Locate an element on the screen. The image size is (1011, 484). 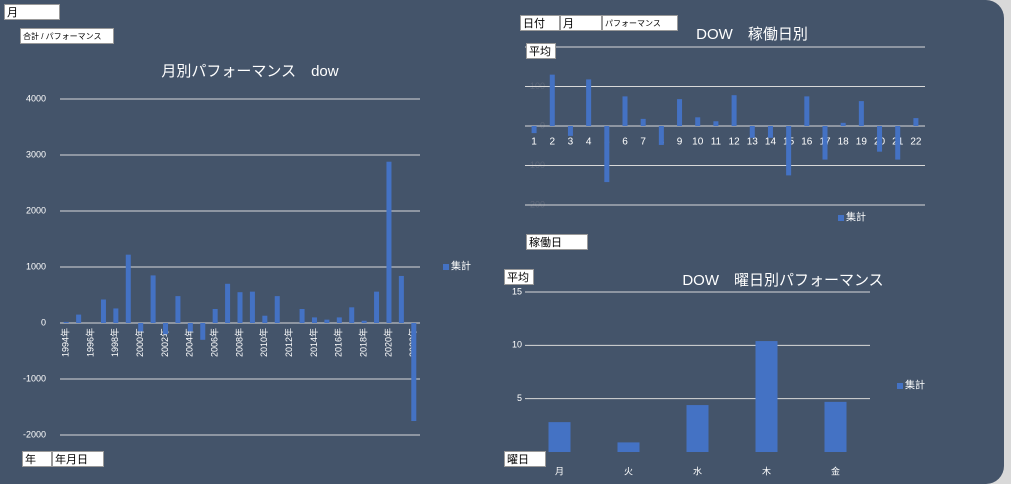
x-tick-label: 火 is located at coordinates (628, 471).